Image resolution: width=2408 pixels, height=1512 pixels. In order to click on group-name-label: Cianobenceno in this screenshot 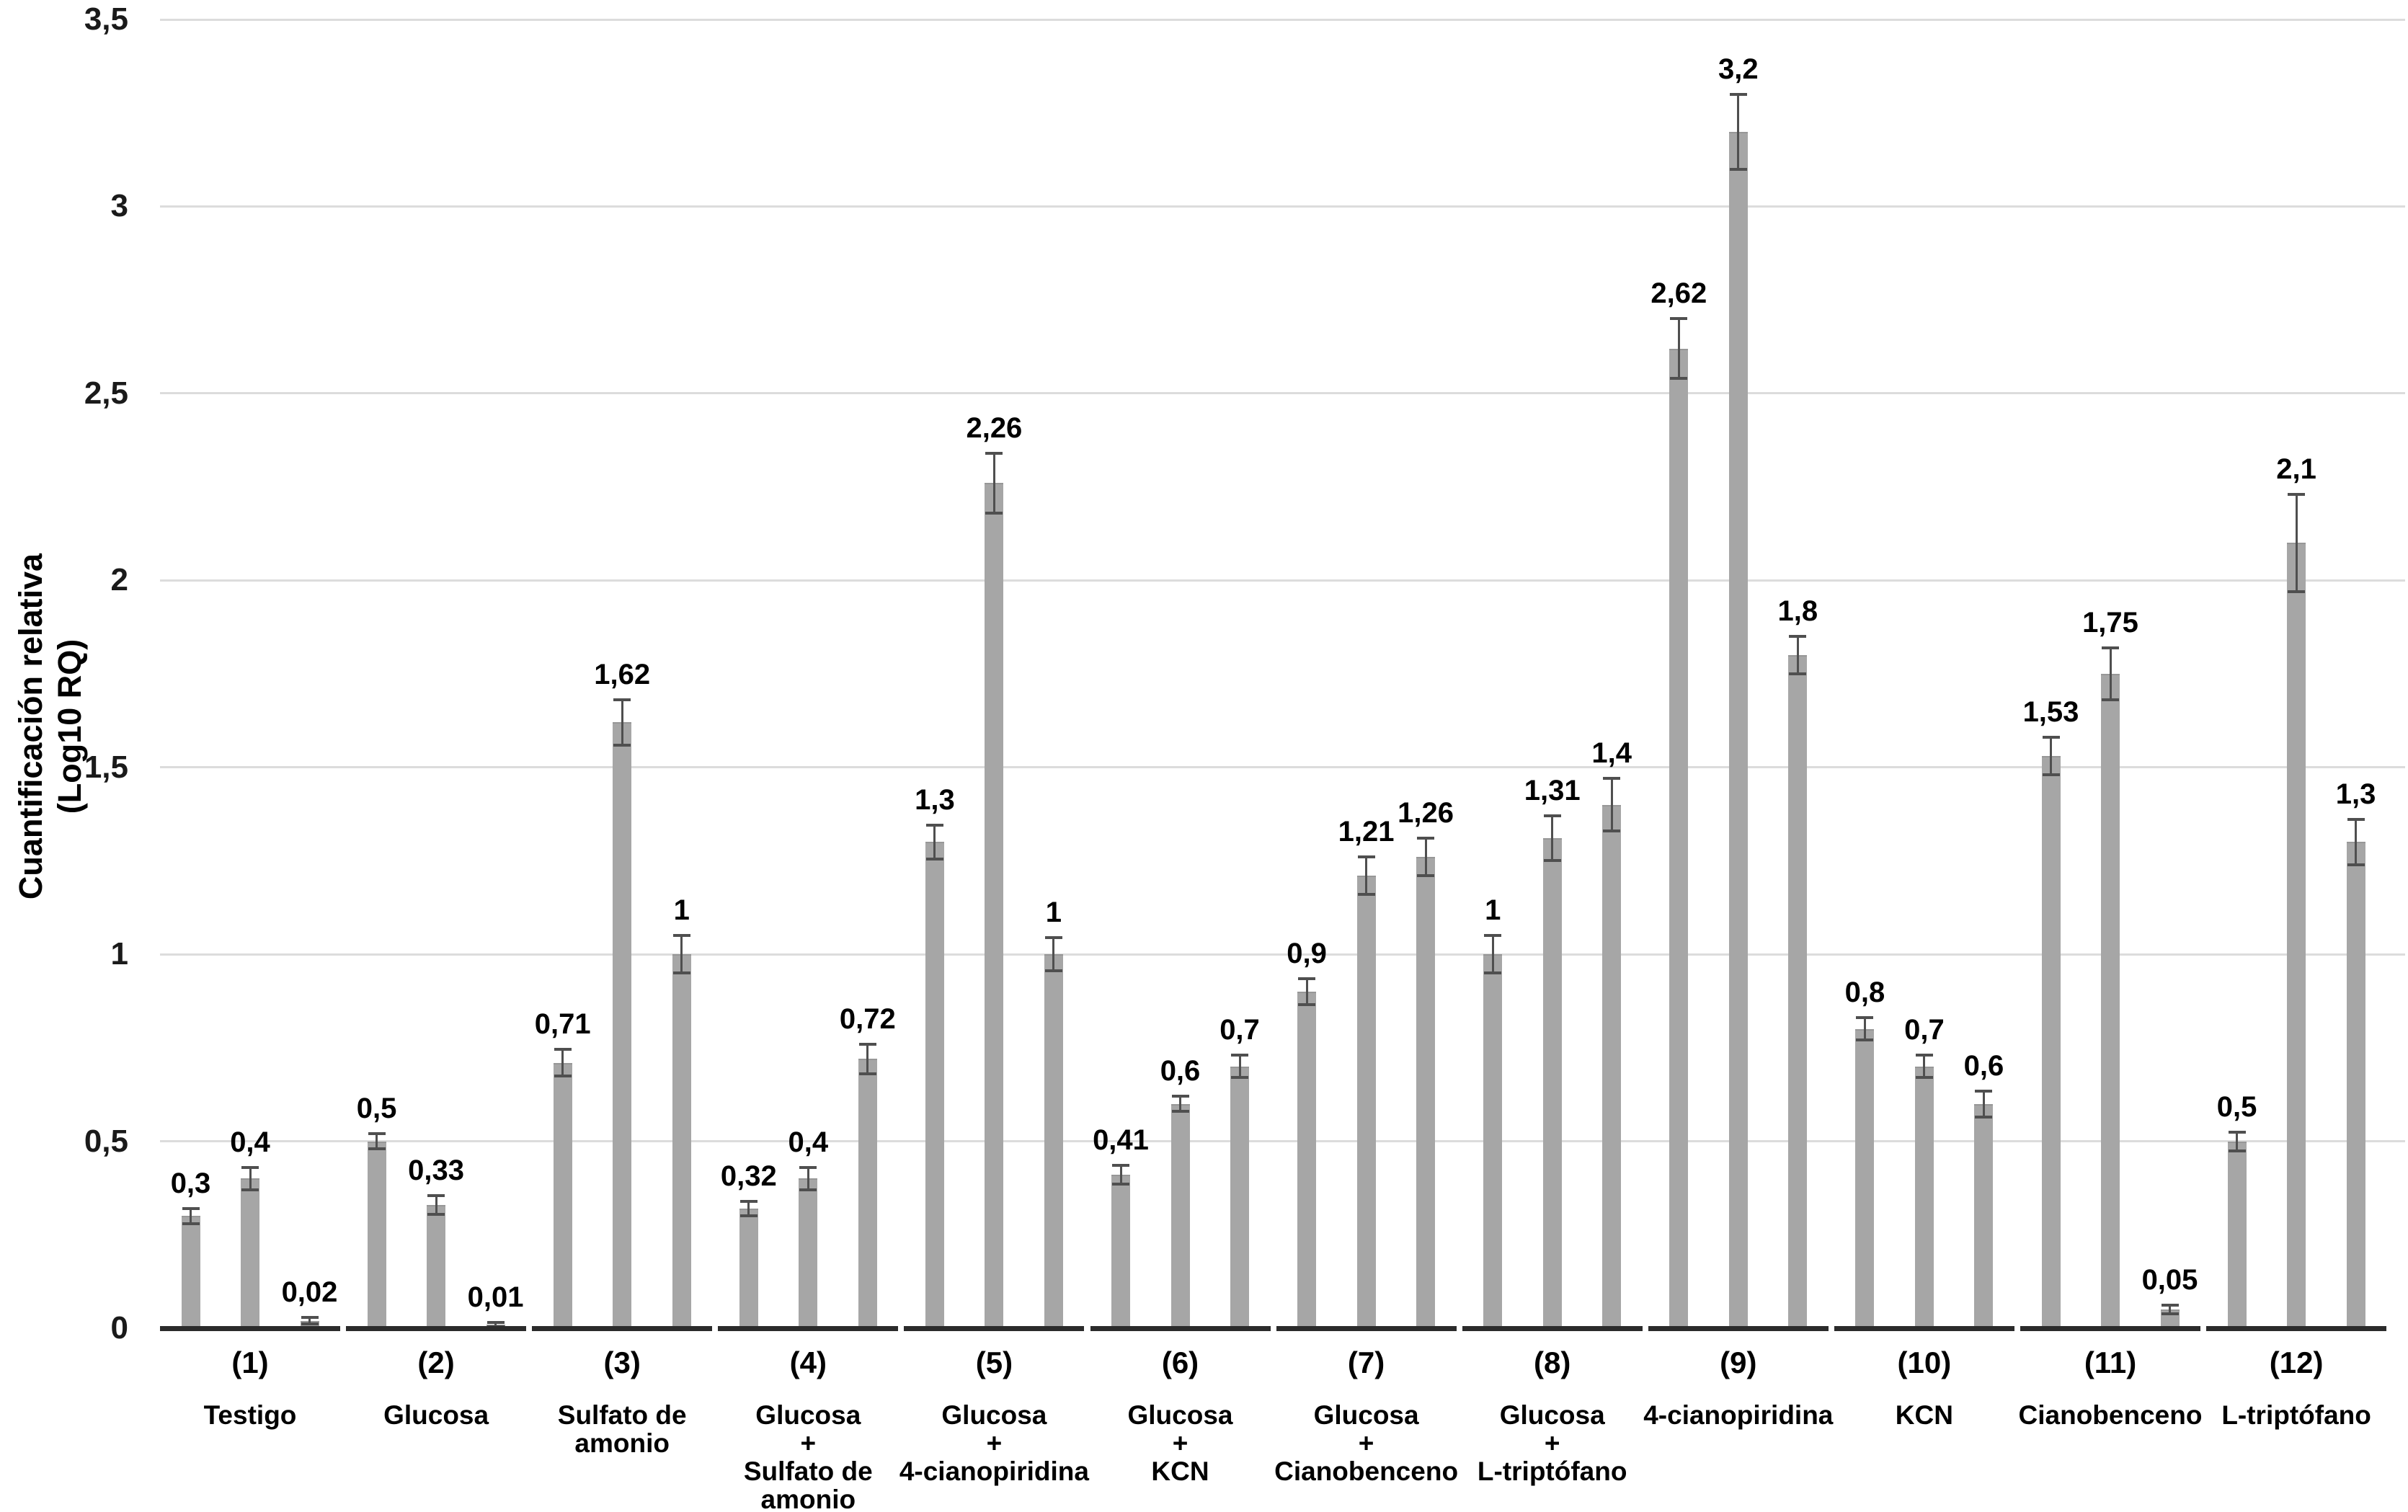, I will do `click(2110, 1415)`.